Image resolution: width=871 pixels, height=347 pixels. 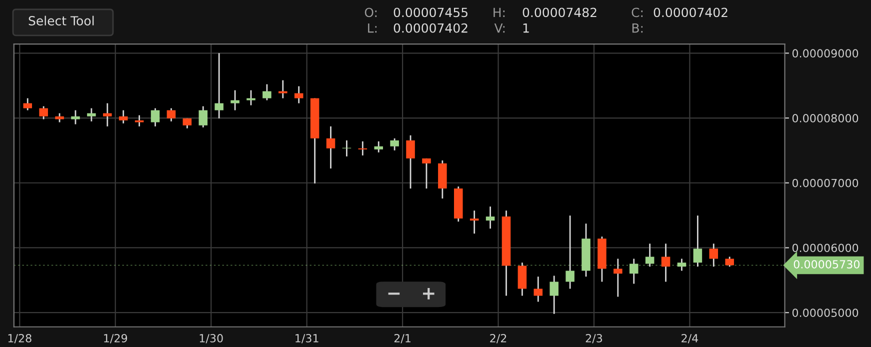 What do you see at coordinates (526, 28) in the screenshot?
I see `text: 1` at bounding box center [526, 28].